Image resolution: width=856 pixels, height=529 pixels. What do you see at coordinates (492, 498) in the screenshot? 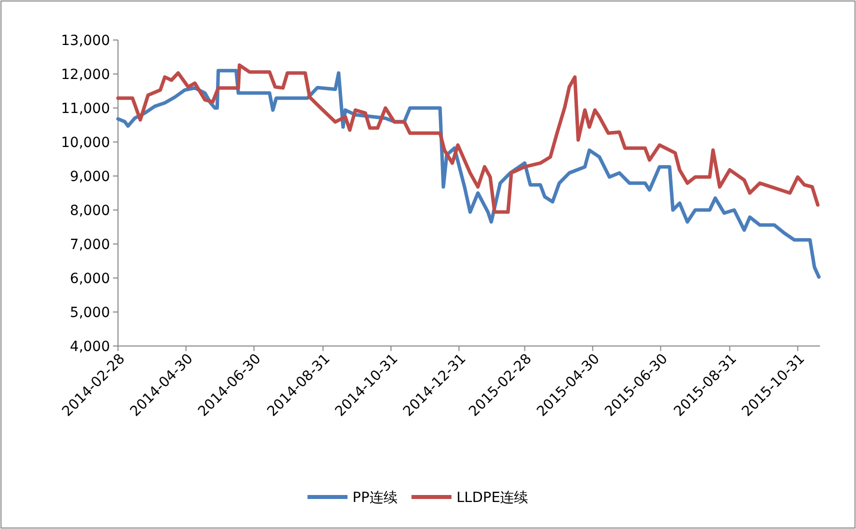
I see `legend-label: LLDPE连续` at bounding box center [492, 498].